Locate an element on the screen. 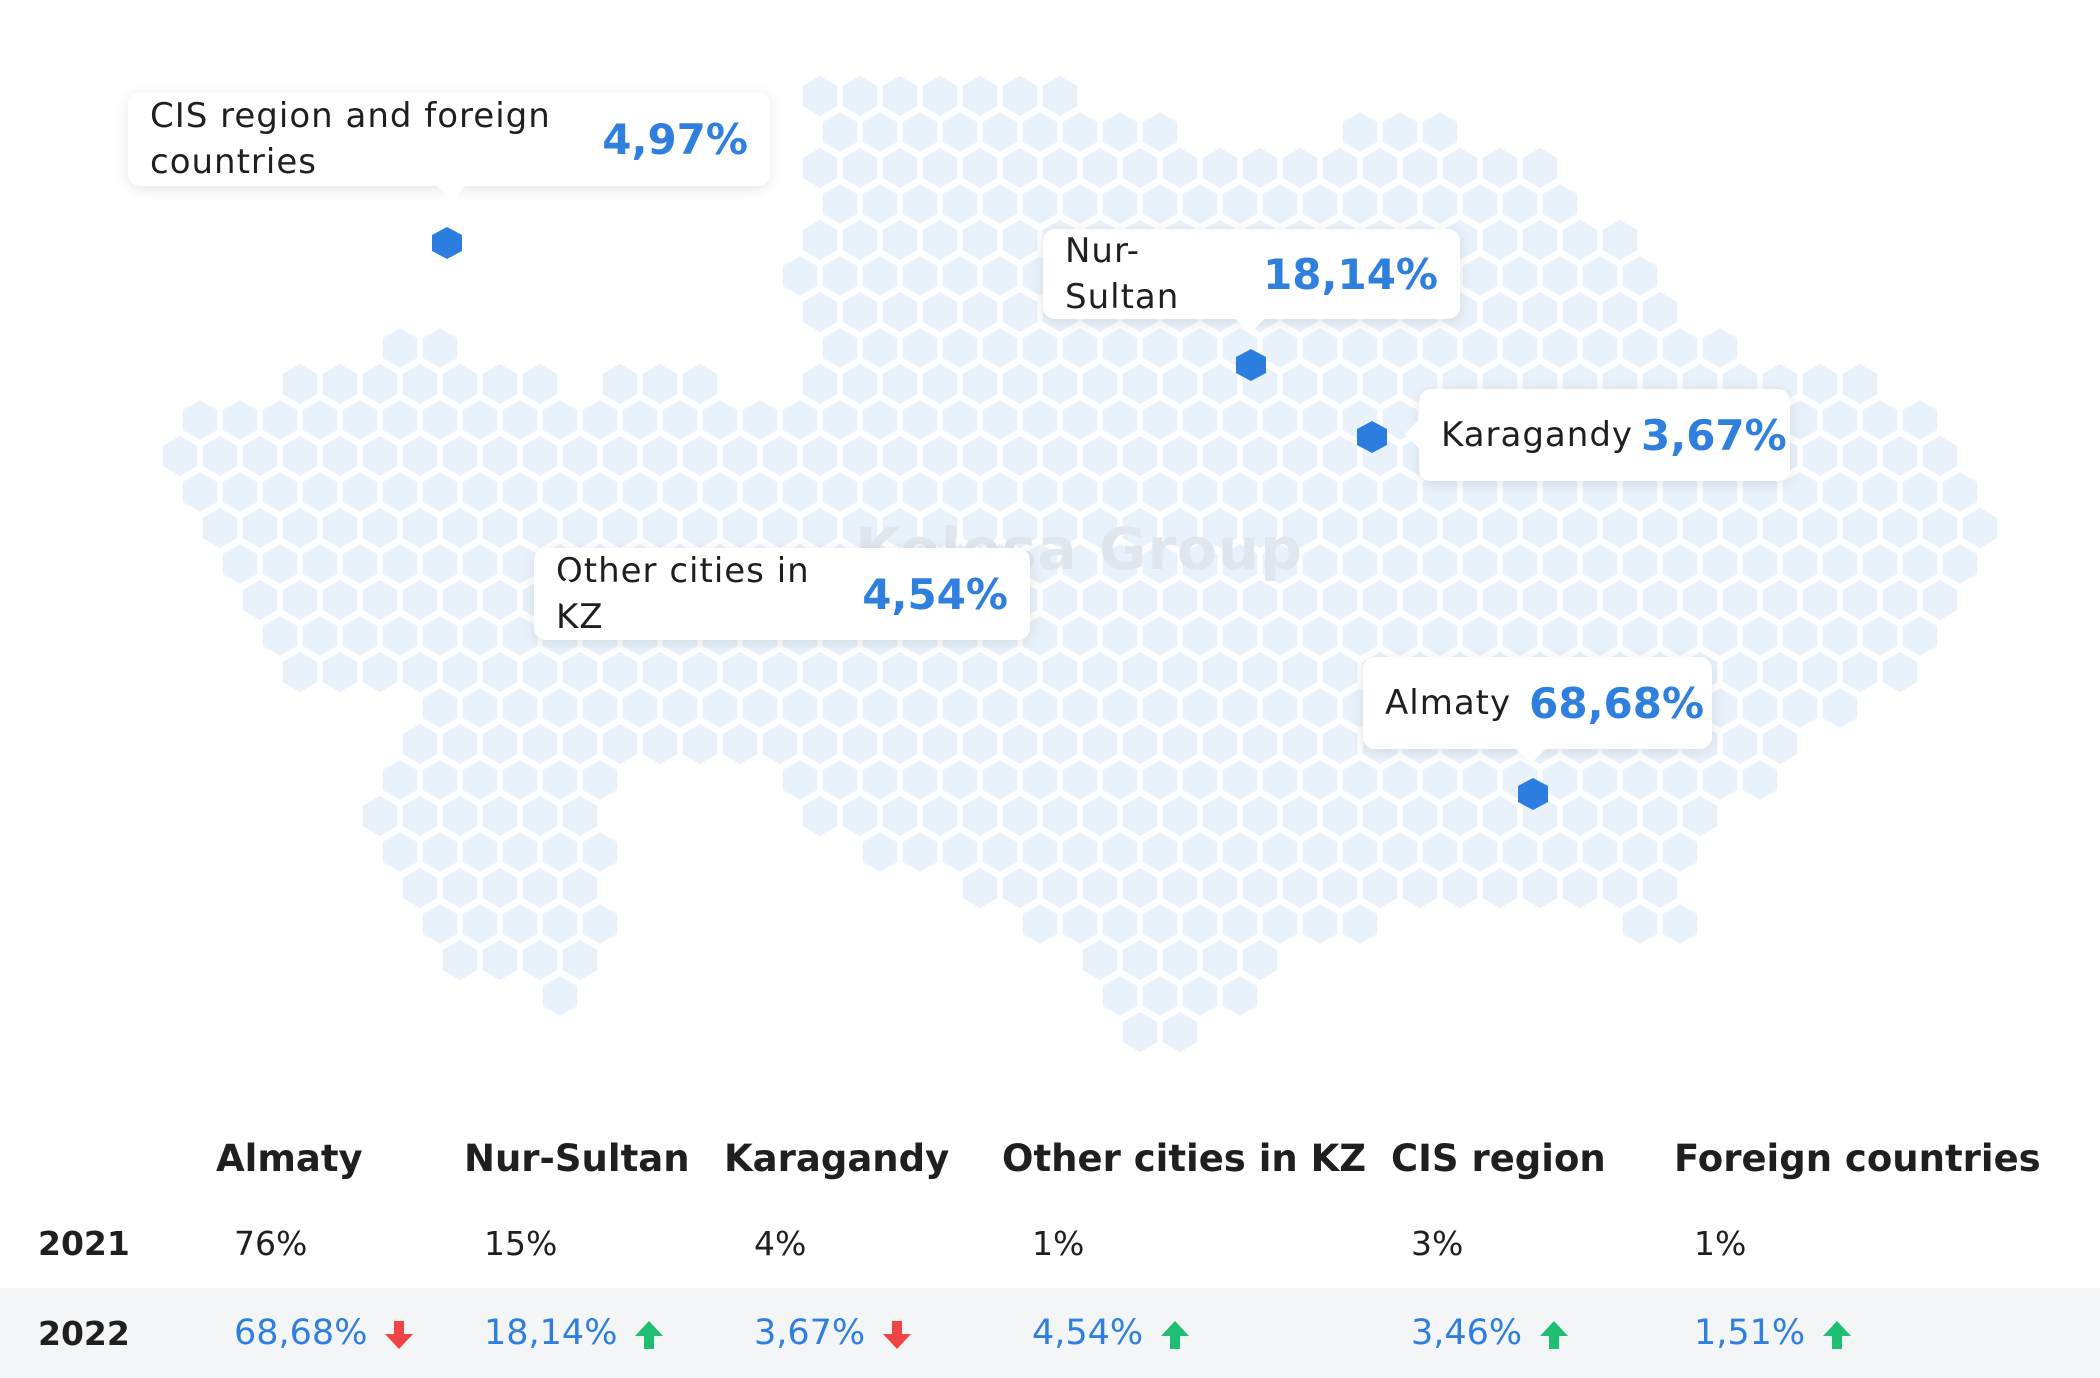 The width and height of the screenshot is (2100, 1378). callout-value: 3,67% is located at coordinates (1714, 435).